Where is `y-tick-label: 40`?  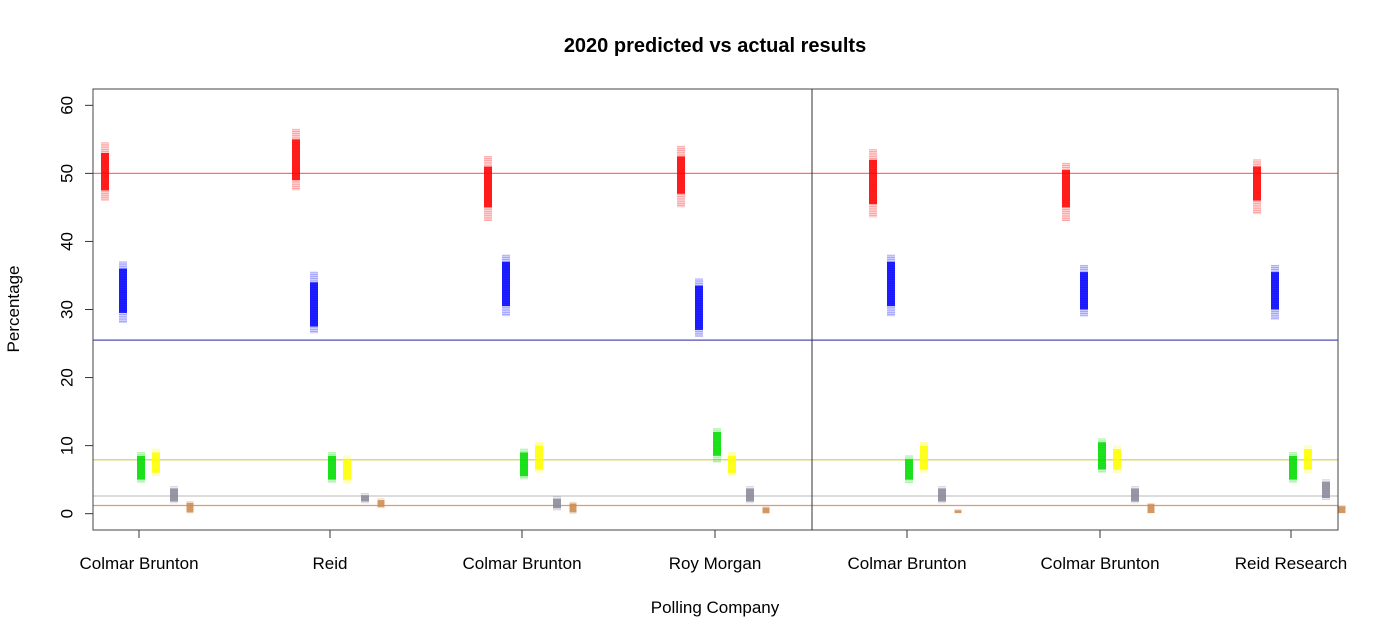
y-tick-label: 40 is located at coordinates (66, 241).